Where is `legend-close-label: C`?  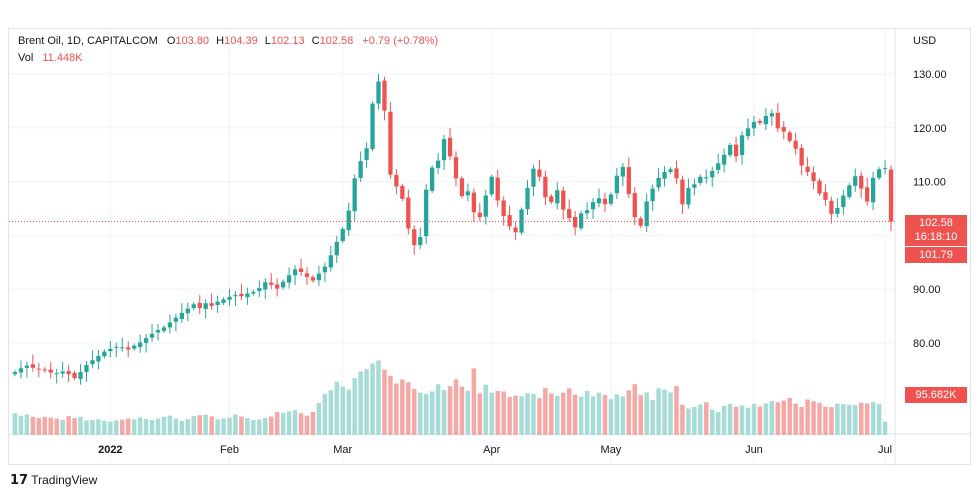
legend-close-label: C is located at coordinates (315, 41).